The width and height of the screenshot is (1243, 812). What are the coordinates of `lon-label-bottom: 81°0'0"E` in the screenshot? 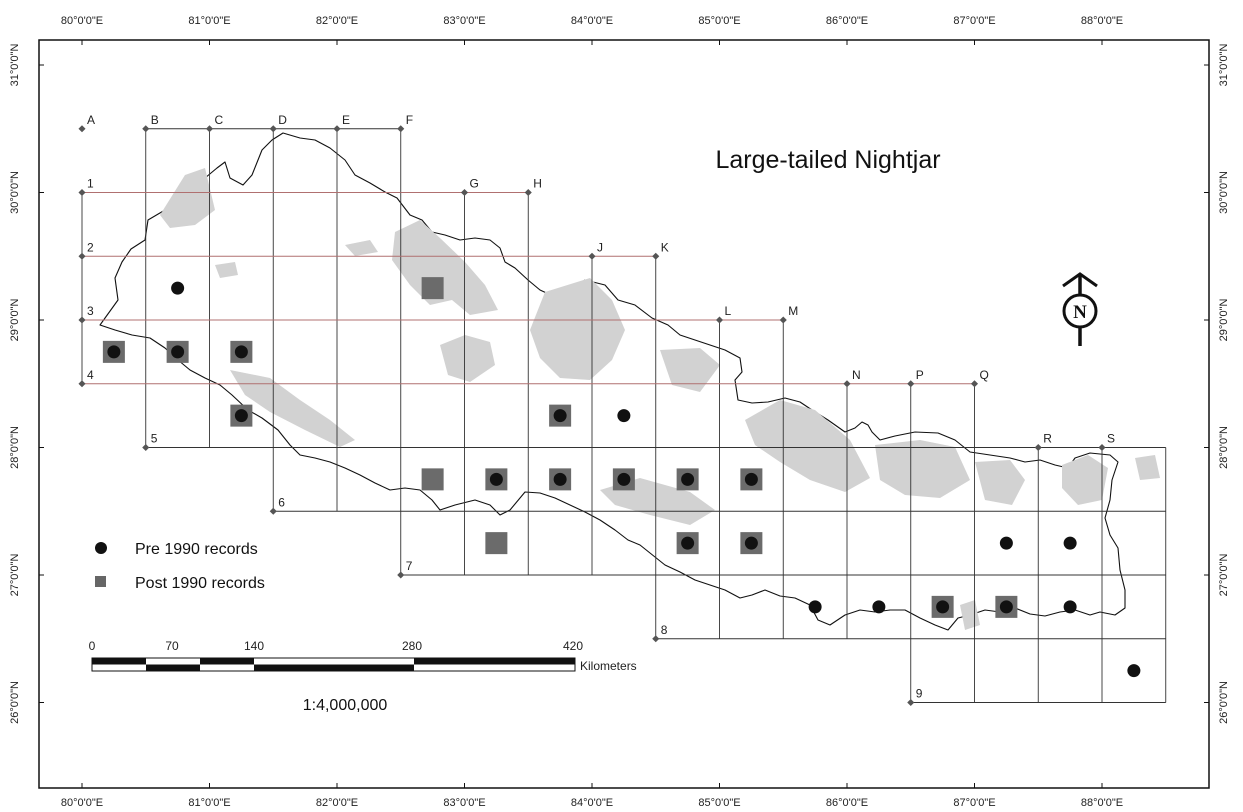 It's located at (209, 803).